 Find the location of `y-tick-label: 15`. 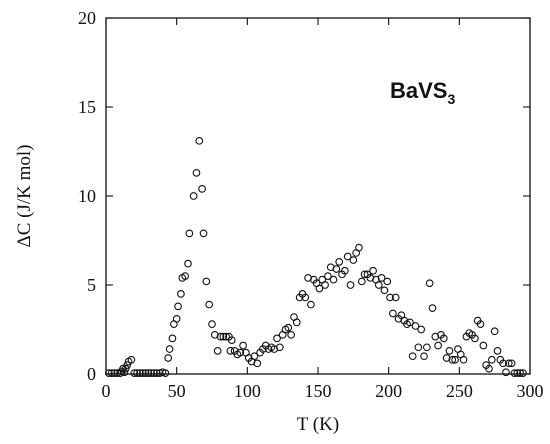

y-tick-label: 15 is located at coordinates (87, 107).